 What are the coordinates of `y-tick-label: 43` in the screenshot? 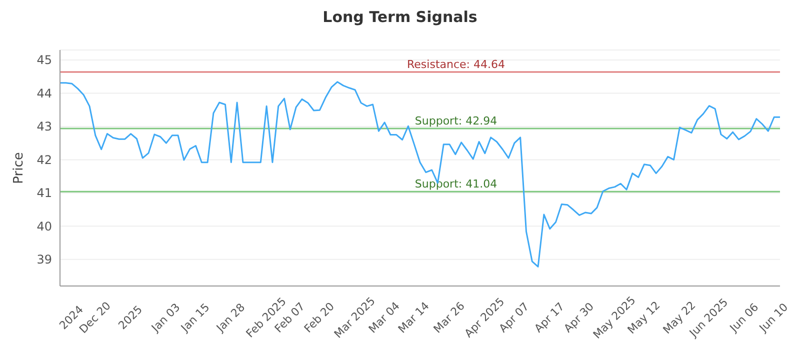 It's located at (44, 127).